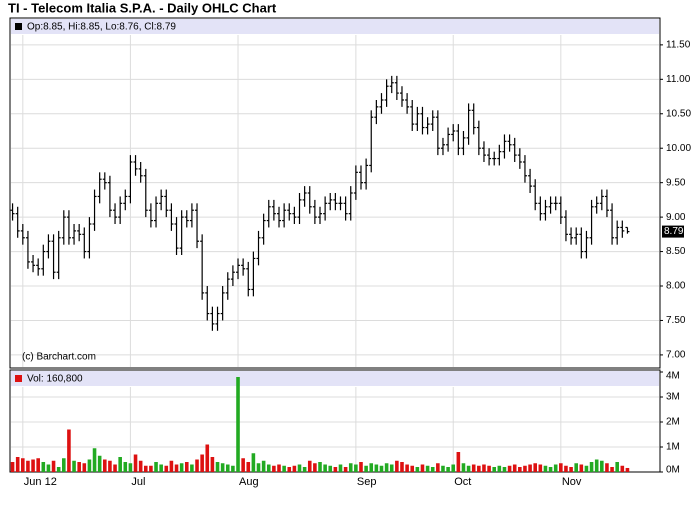  I want to click on last-price-tag, so click(673, 231).